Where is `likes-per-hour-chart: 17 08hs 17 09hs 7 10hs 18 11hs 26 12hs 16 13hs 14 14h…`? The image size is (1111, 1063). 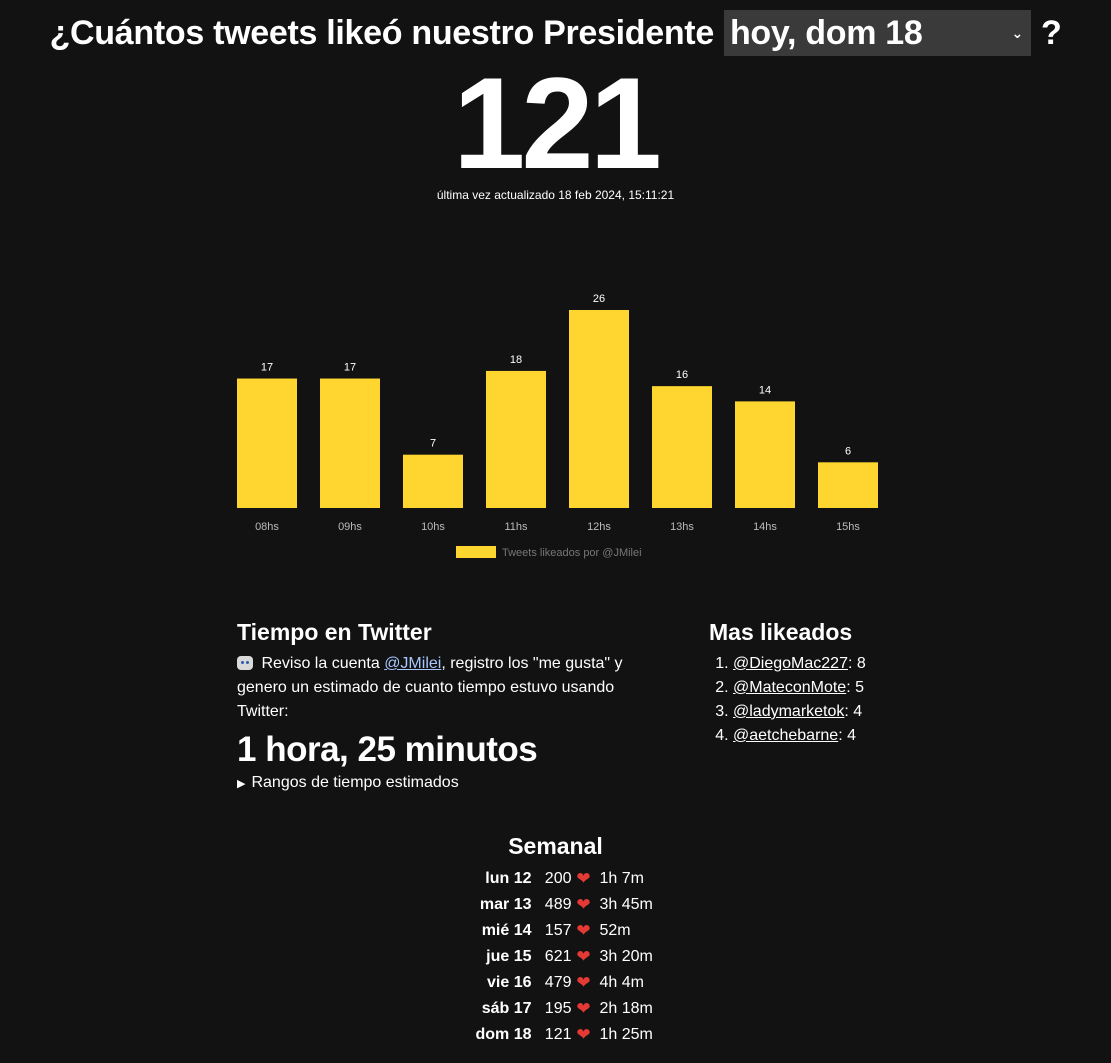 likes-per-hour-chart: 17 08hs 17 09hs 7 10hs 18 11hs 26 12hs 16 13hs 14 14h… is located at coordinates (557, 426).